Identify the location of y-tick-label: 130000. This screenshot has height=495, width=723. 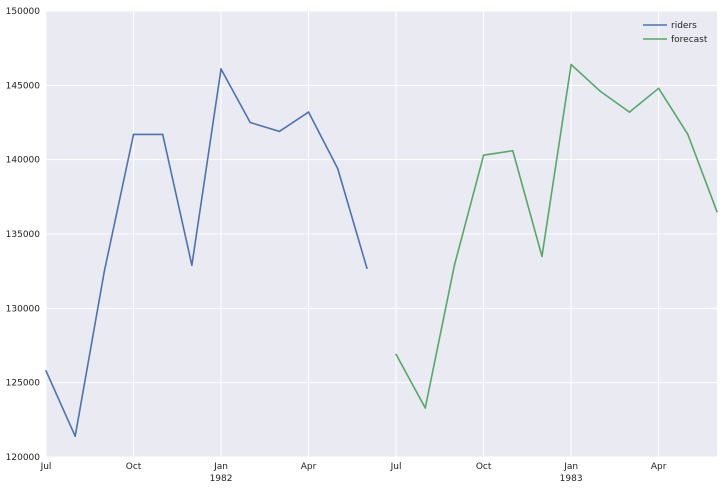
(23, 309).